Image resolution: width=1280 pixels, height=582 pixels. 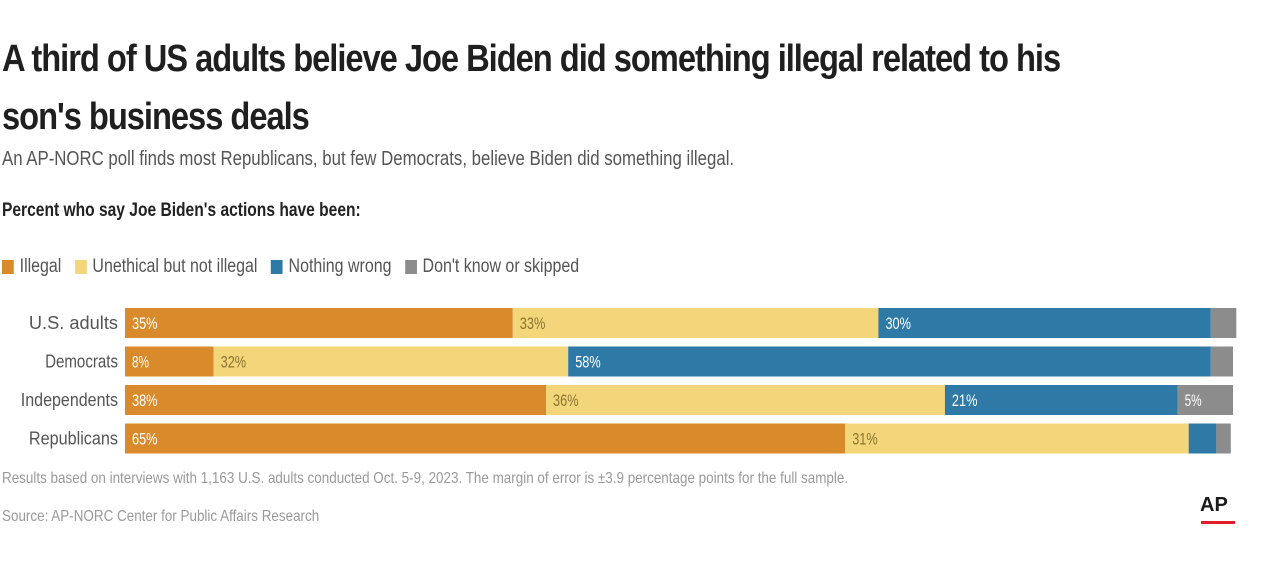 I want to click on data-label-0-0: 35%, so click(x=145, y=323).